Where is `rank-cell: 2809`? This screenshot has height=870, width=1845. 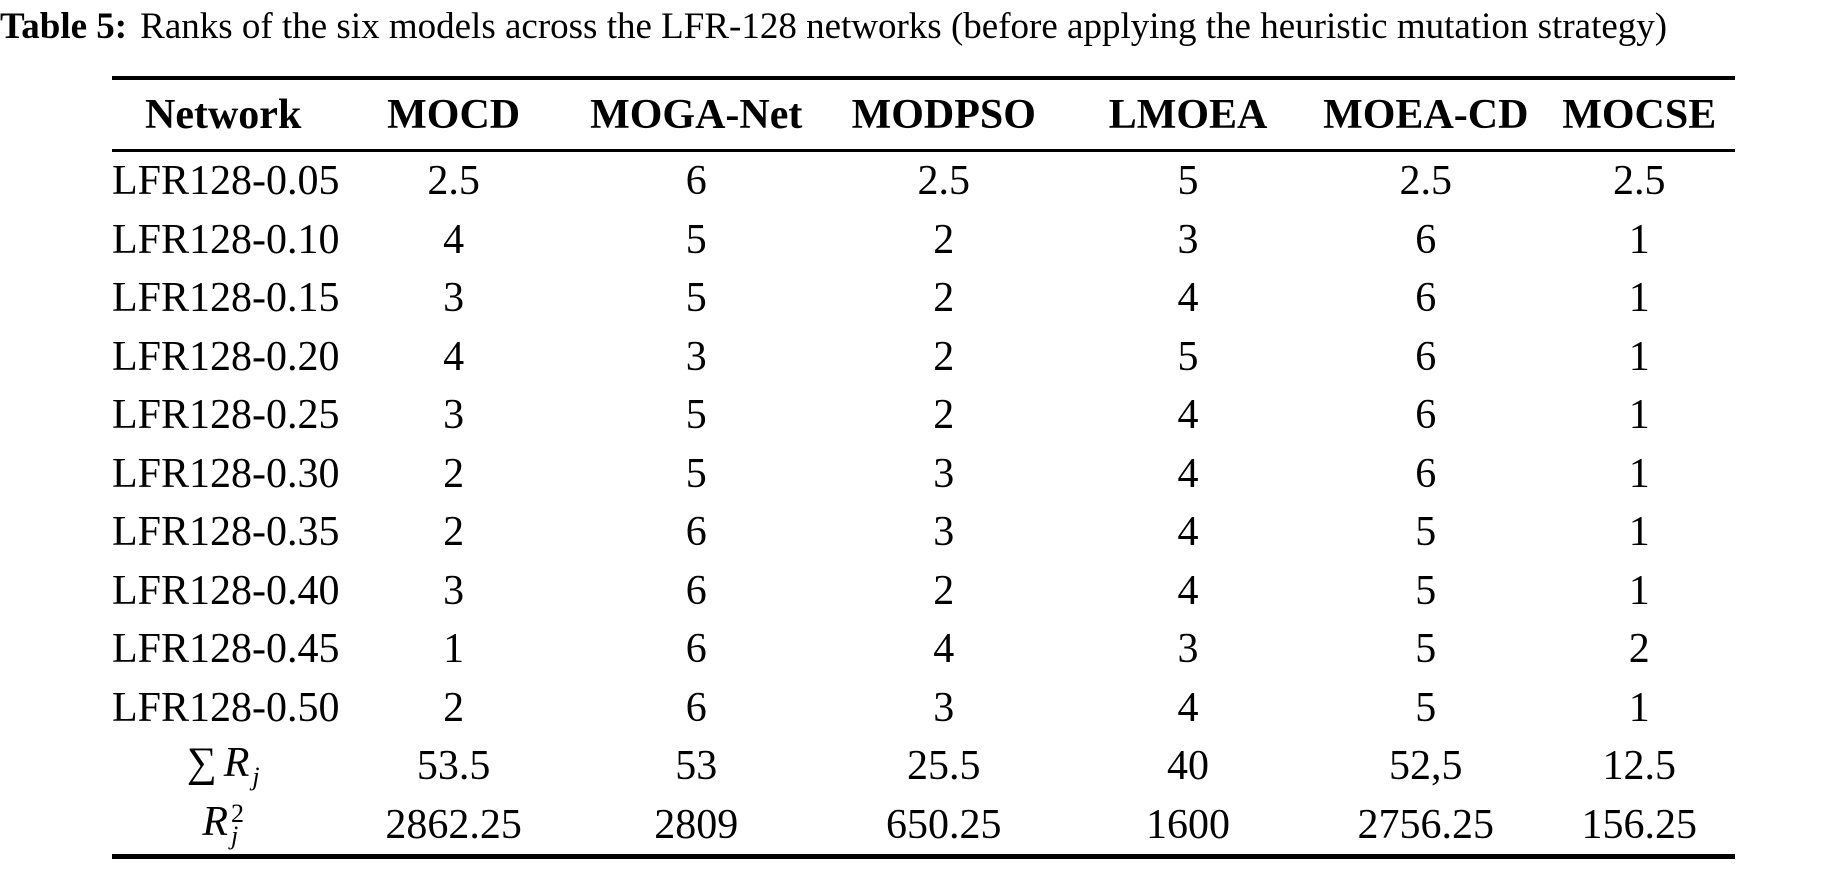 rank-cell: 2809 is located at coordinates (696, 824).